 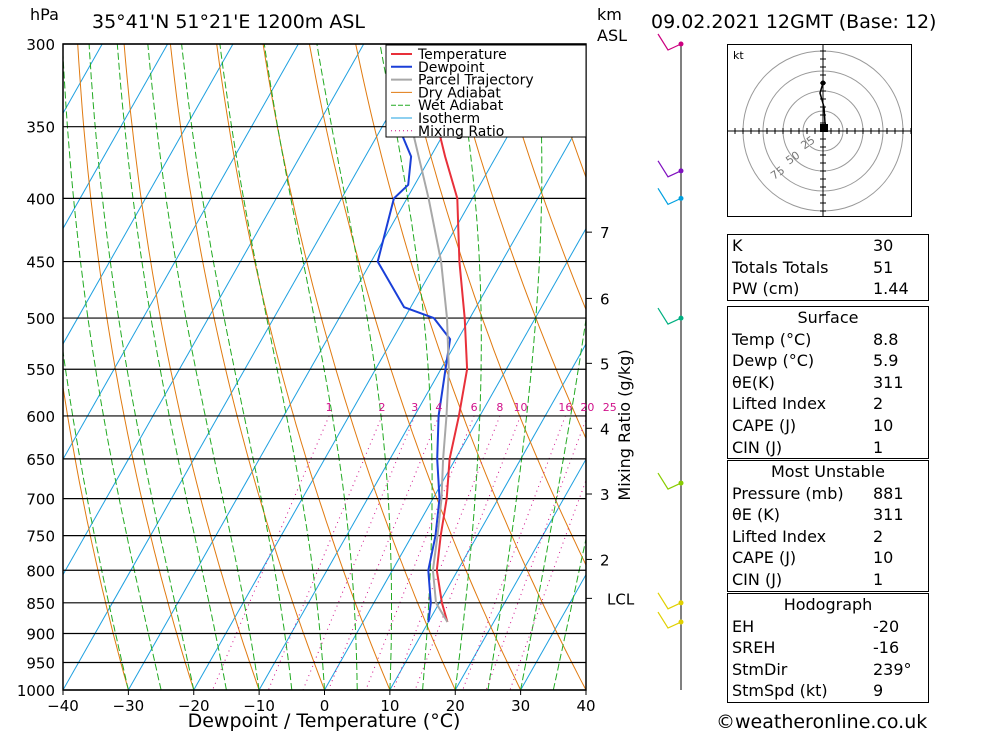 I want to click on pressure-unit: hPa, so click(x=44, y=14).